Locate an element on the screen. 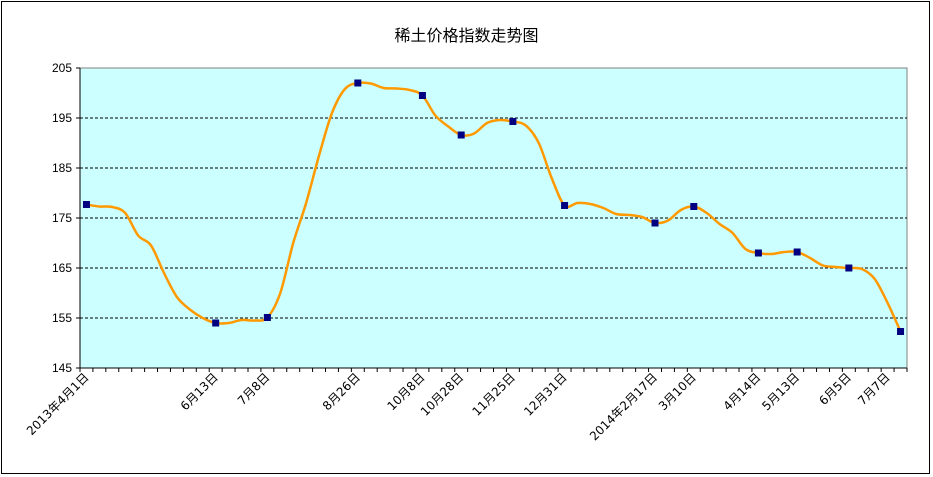 The image size is (933, 477). x-tick-label: 5月13日 is located at coordinates (780, 391).